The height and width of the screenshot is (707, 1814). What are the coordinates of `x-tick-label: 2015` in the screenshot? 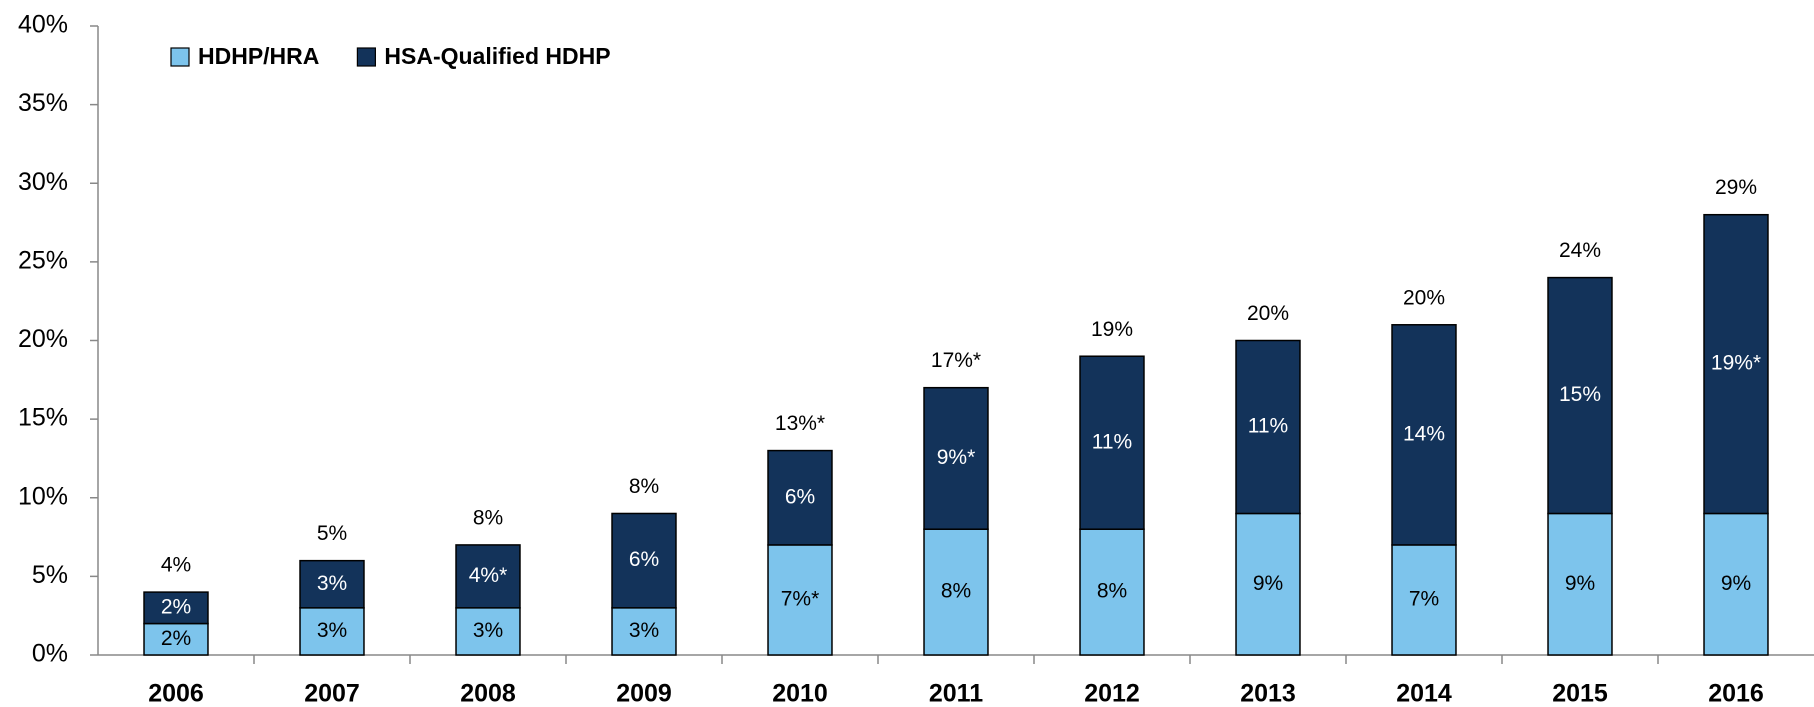 It's located at (1580, 693).